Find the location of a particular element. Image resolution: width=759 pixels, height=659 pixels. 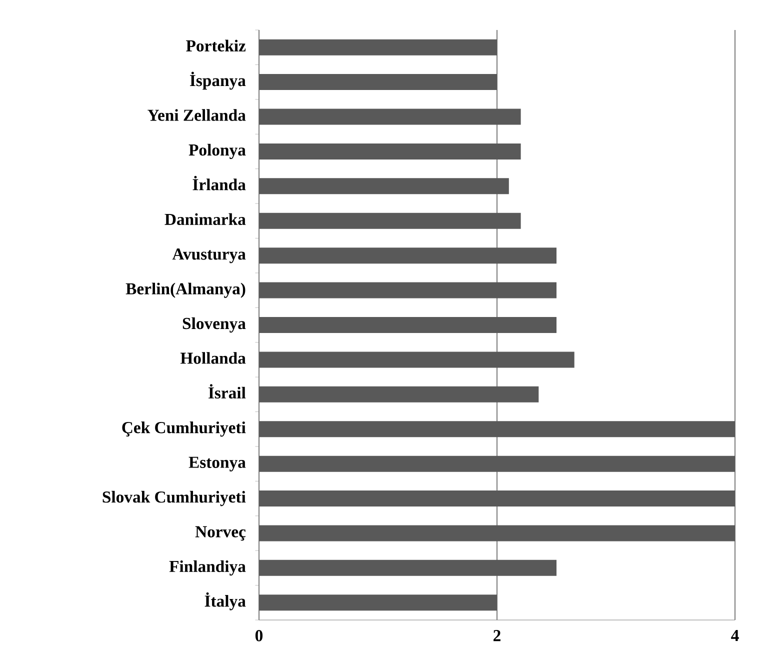

y-tick-label: Polonya is located at coordinates (217, 152).